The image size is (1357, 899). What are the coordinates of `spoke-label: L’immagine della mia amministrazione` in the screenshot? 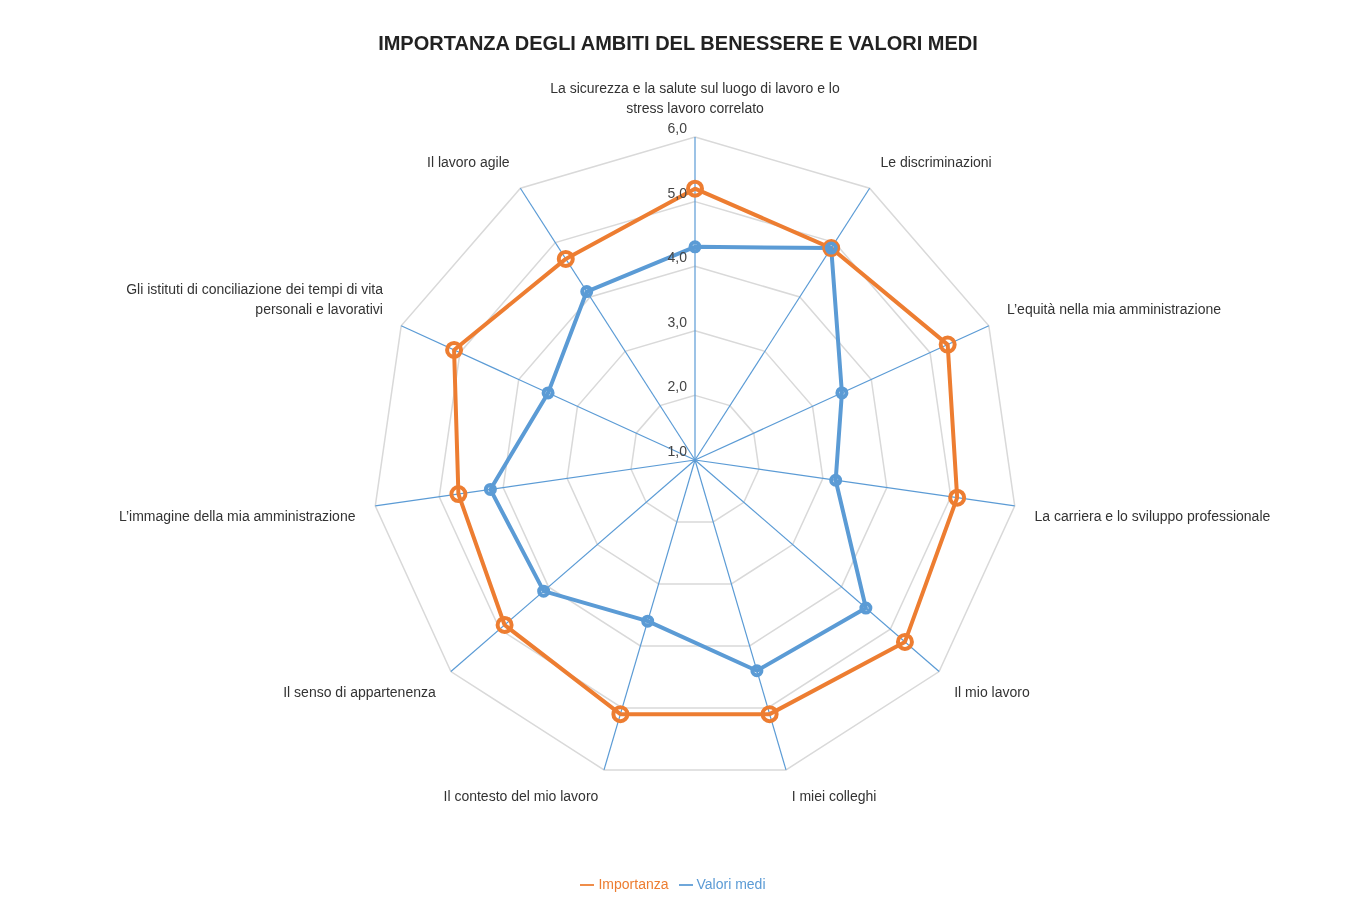 It's located at (237, 515).